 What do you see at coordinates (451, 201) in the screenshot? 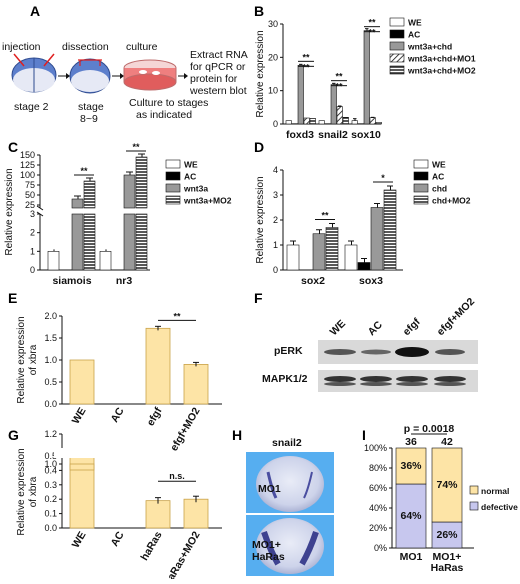
I see `d-legend-label: chd+MO2` at bounding box center [451, 201].